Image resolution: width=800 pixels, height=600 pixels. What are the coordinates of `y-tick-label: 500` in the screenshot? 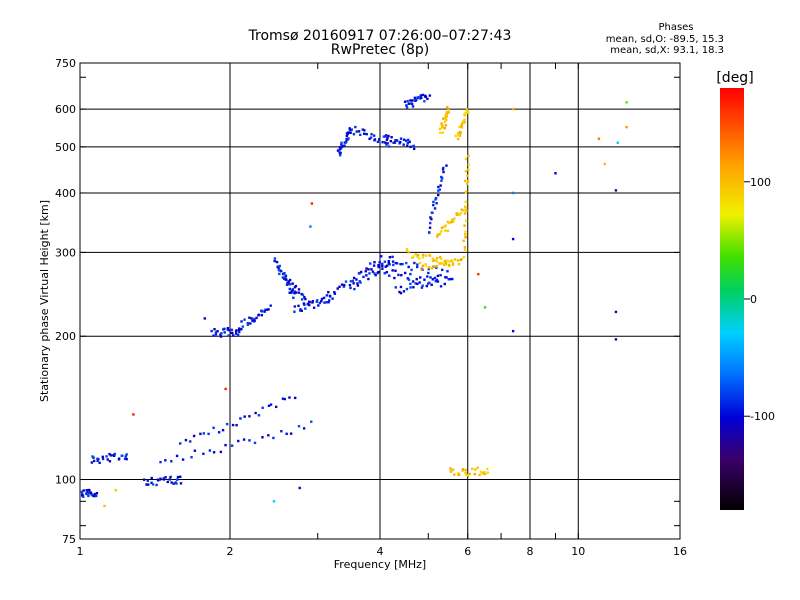 It's located at (65, 147).